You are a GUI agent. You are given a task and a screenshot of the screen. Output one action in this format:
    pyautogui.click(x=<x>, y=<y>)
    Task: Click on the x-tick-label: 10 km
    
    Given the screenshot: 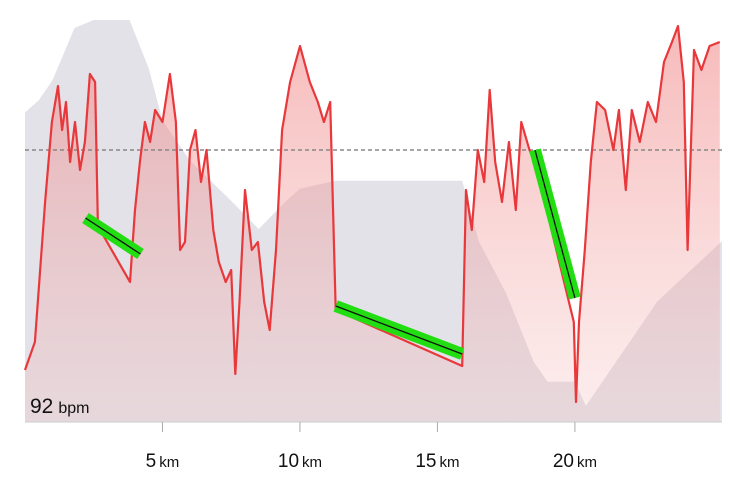 What is the action you would take?
    pyautogui.click(x=300, y=461)
    